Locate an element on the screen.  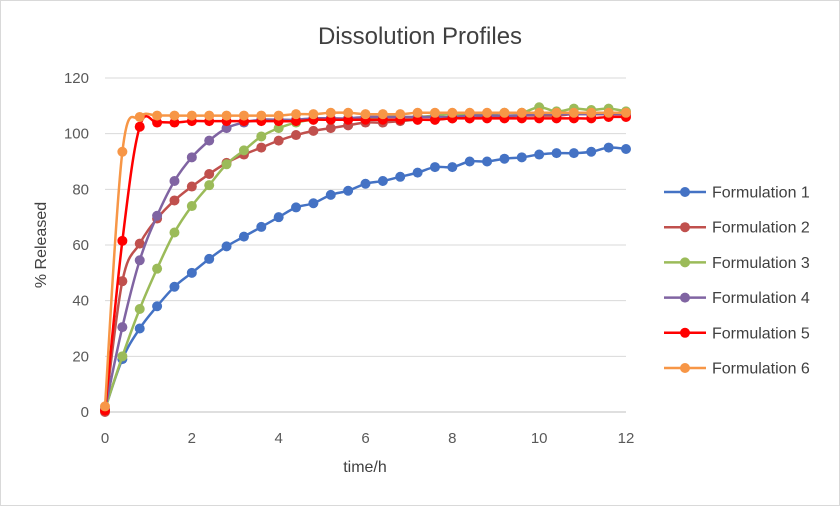
x-tick-labels: 0 2 4 6 8 10 12 is located at coordinates (368, 438).